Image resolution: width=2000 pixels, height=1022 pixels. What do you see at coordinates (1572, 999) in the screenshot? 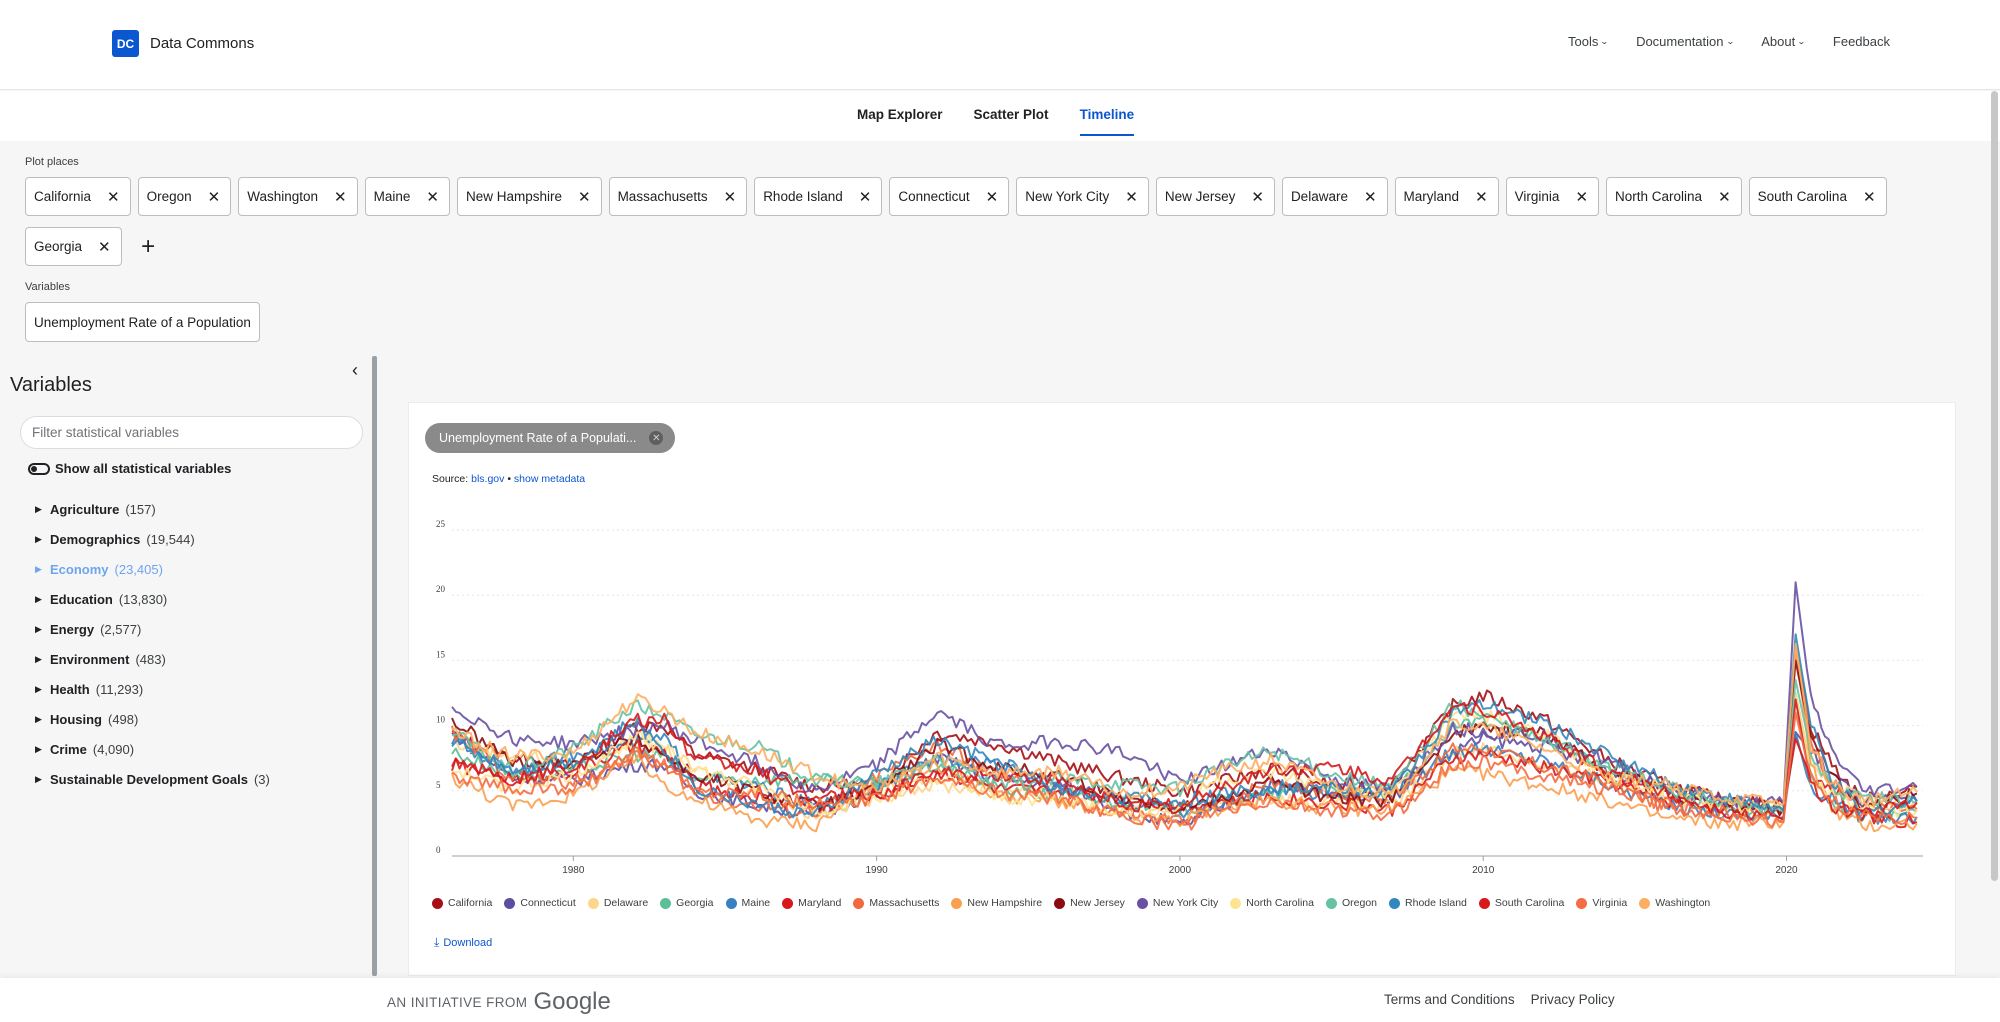
I see `privacy-link: Privacy Policy` at bounding box center [1572, 999].